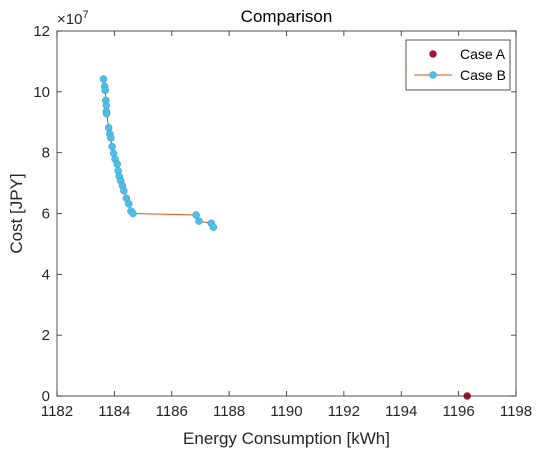 The image size is (550, 456). I want to click on y-axis-exponent: ×10⁷, so click(73, 18).